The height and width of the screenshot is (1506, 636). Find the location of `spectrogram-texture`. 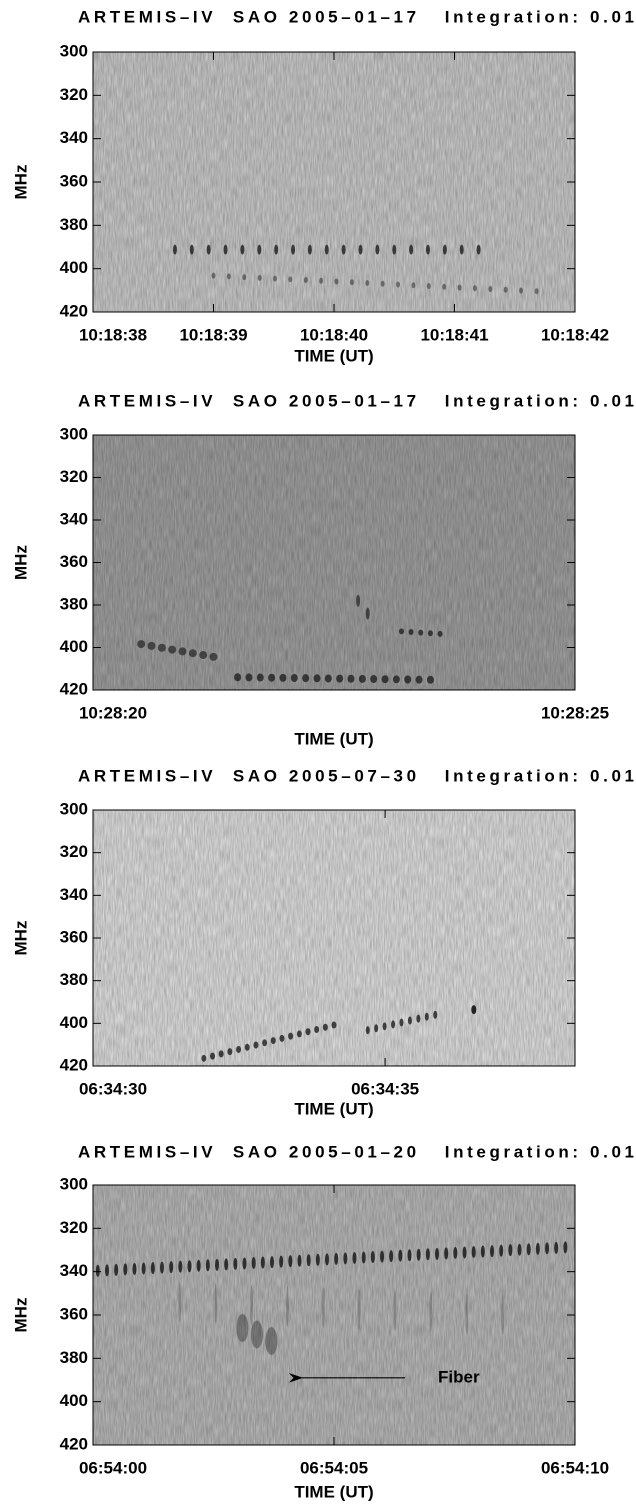

spectrogram-texture is located at coordinates (334, 562).